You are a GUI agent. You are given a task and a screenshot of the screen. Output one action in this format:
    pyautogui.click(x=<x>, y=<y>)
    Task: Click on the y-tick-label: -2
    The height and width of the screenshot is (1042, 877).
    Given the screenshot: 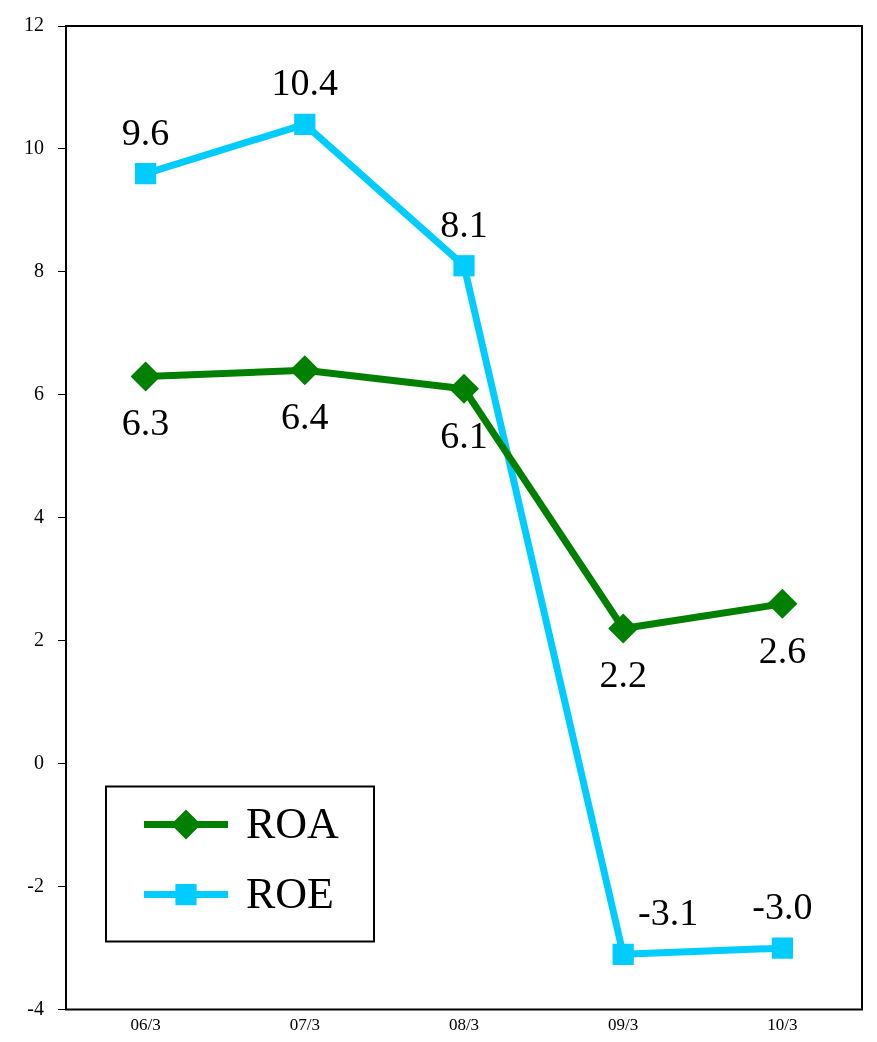 What is the action you would take?
    pyautogui.click(x=35, y=884)
    